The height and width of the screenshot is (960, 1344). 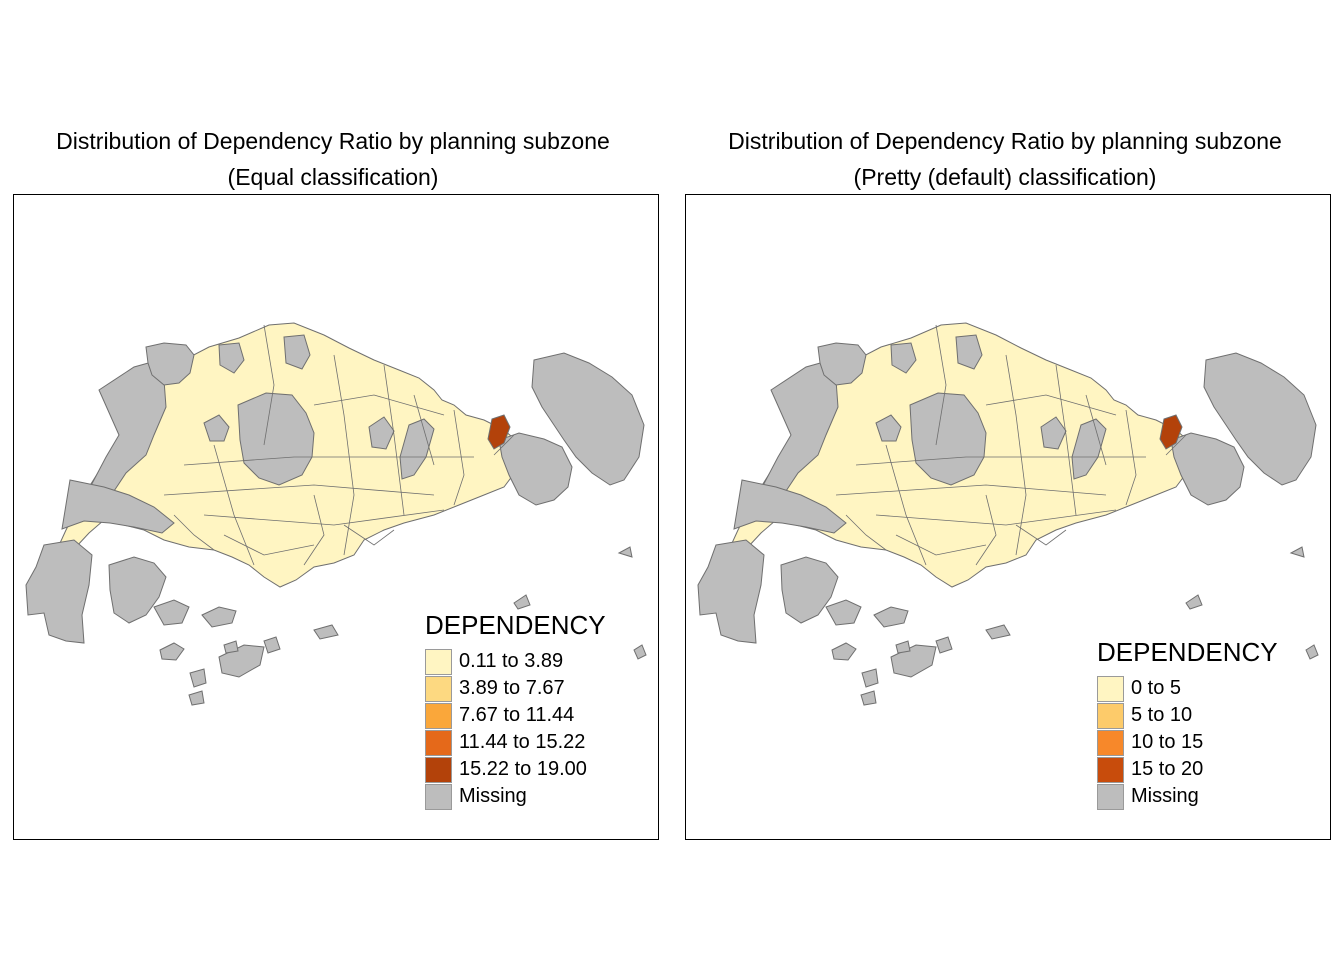 What do you see at coordinates (523, 769) in the screenshot?
I see `legend-label: 15.22 to 19.00` at bounding box center [523, 769].